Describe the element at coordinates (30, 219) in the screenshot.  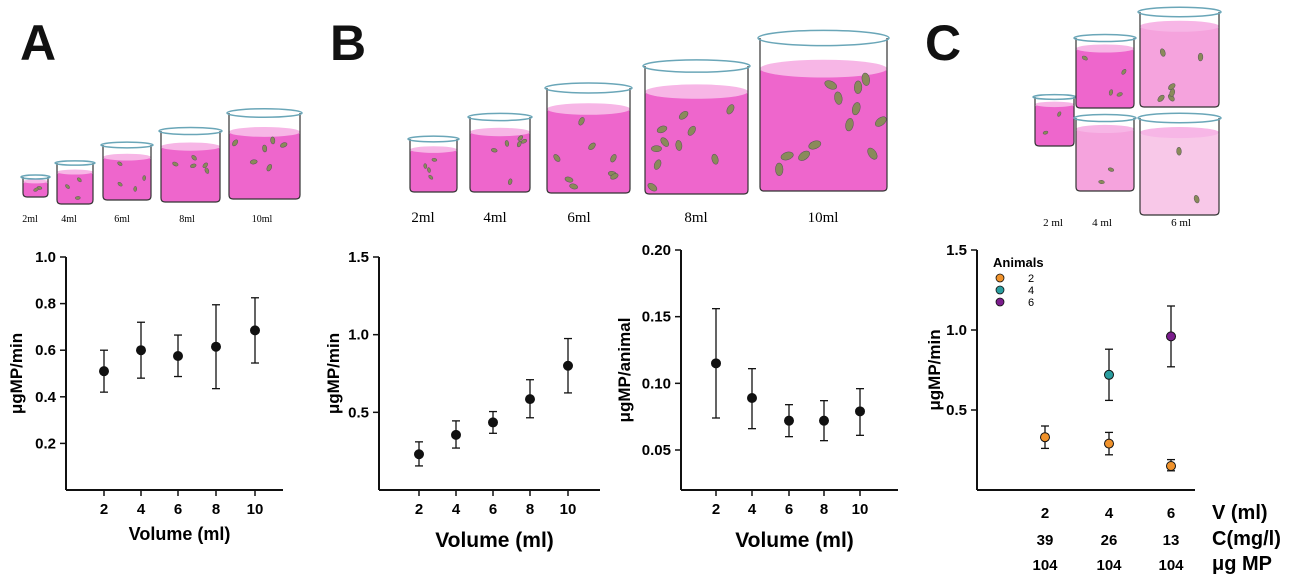
I see `beaker-label: 2ml` at that location.